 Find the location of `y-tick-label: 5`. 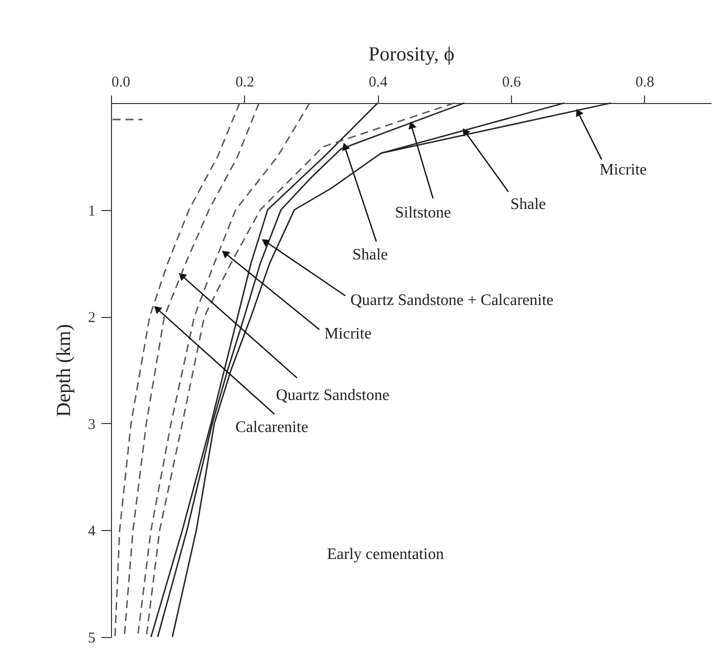

y-tick-label: 5 is located at coordinates (92, 638).